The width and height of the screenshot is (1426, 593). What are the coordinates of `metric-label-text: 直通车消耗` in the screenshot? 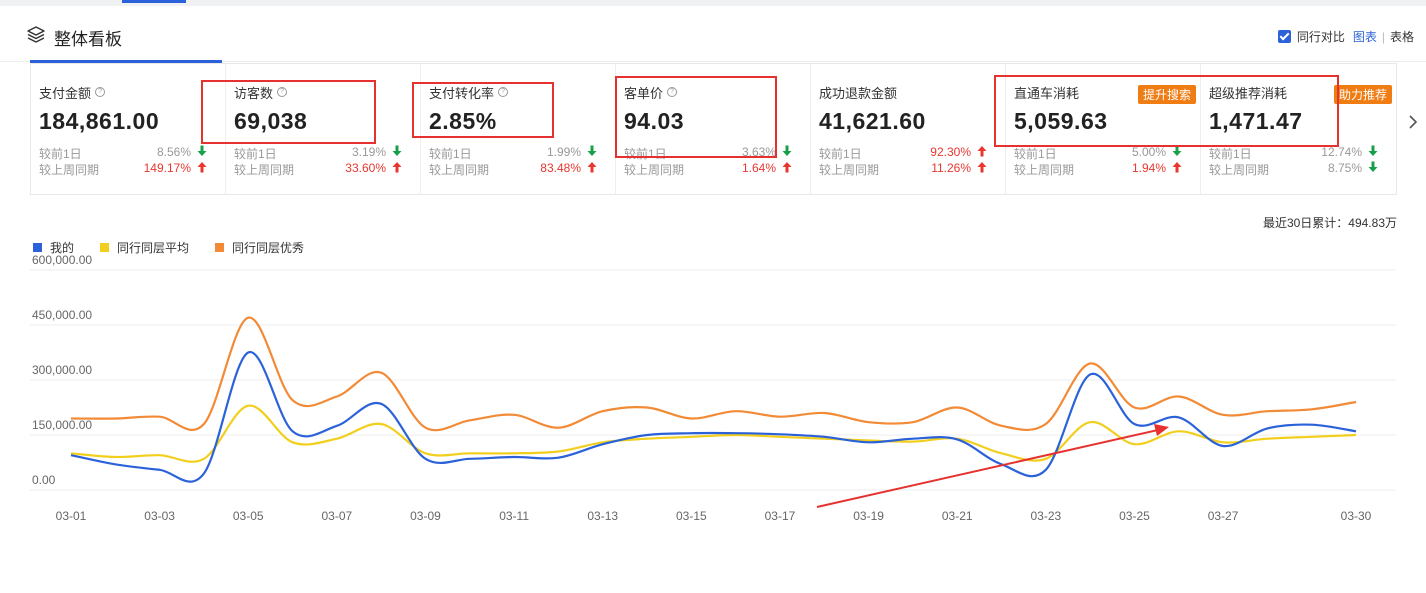 It's located at (1047, 93).